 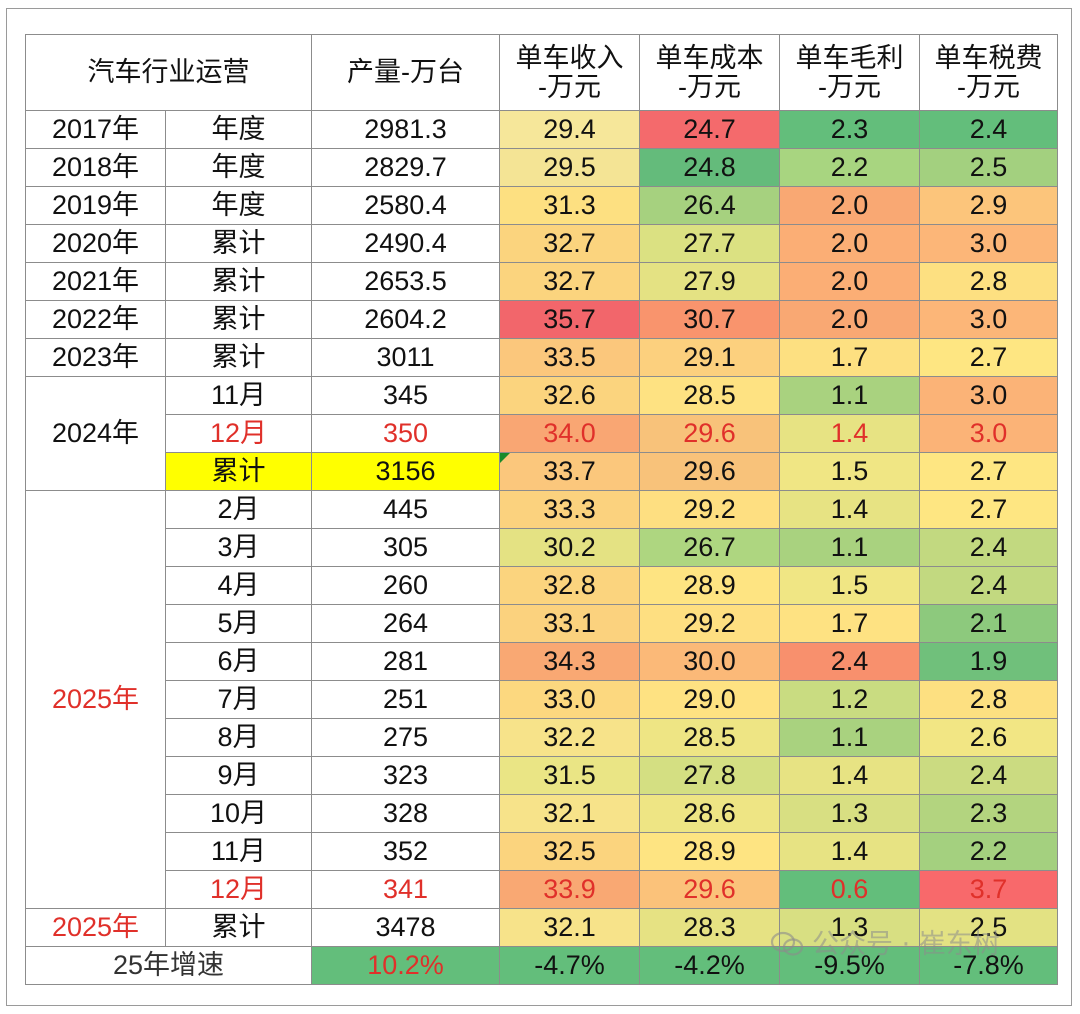 What do you see at coordinates (988, 775) in the screenshot?
I see `tax-value: 2.4` at bounding box center [988, 775].